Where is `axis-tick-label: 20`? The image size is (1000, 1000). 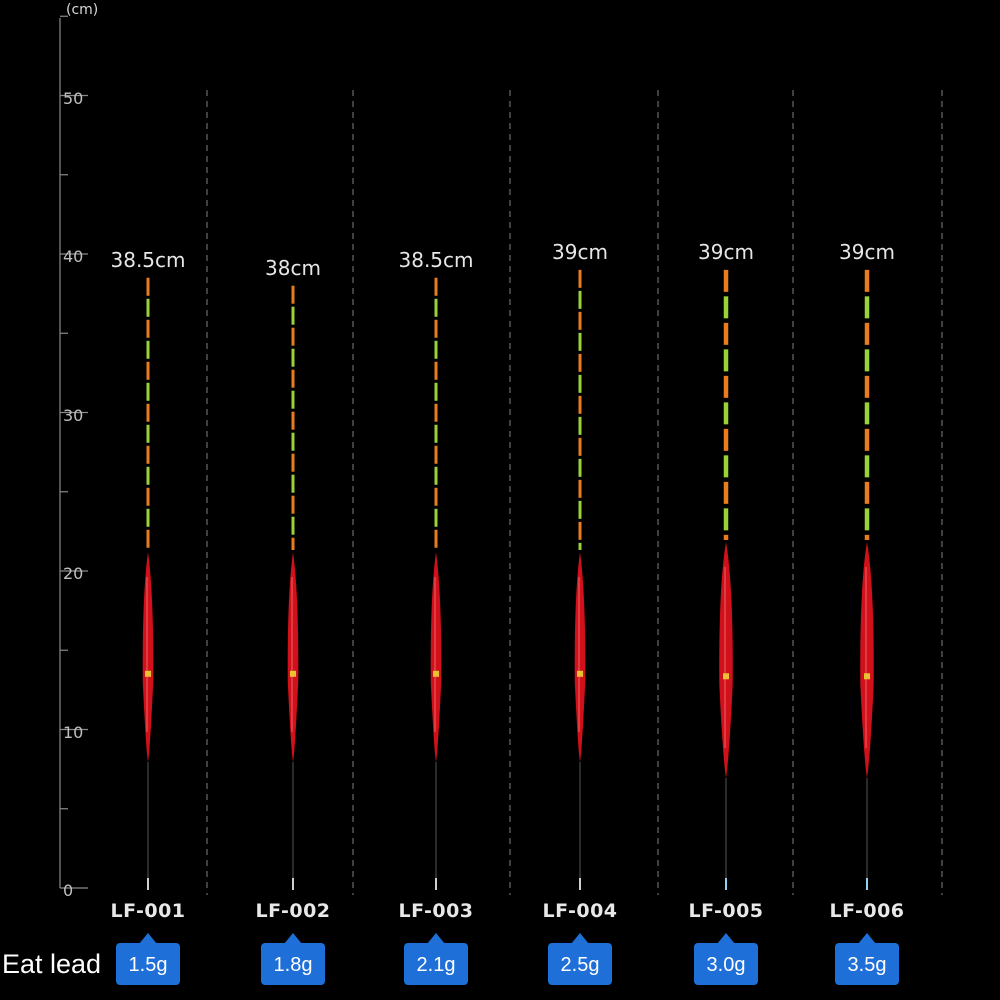 axis-tick-label: 20 is located at coordinates (73, 573).